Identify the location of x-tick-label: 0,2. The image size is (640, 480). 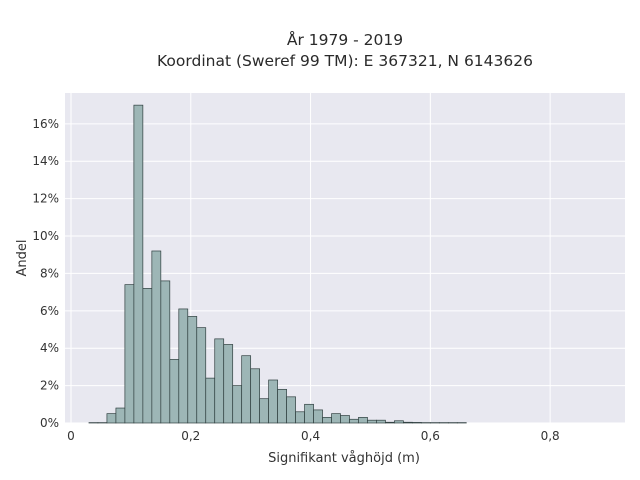
(190, 436).